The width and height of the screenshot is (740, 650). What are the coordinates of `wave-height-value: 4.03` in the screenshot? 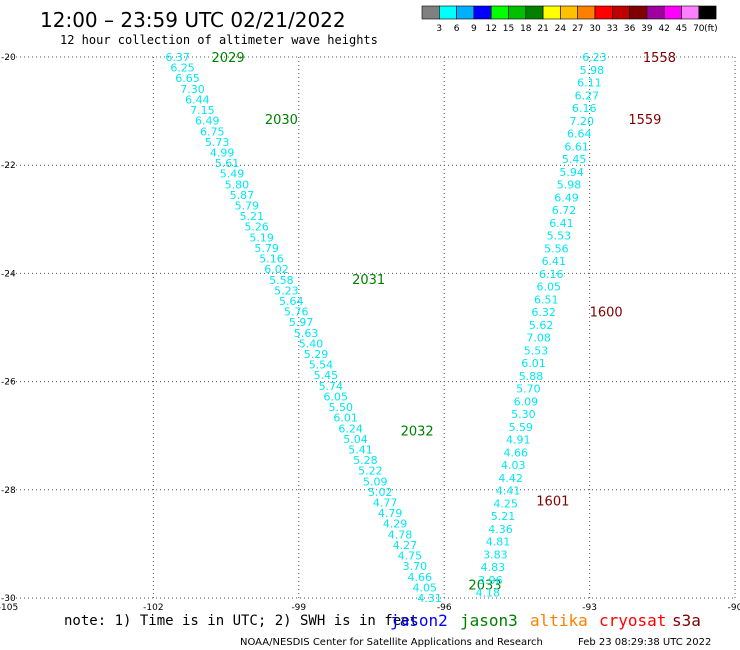 It's located at (513, 465).